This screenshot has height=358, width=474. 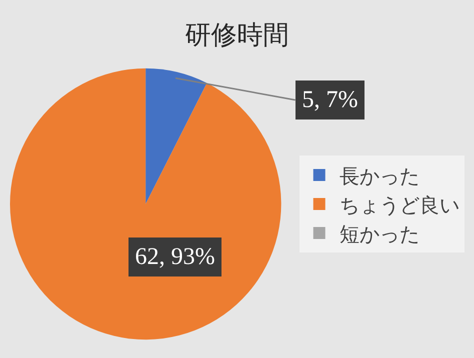 What do you see at coordinates (175, 257) in the screenshot?
I see `data-label: 62, 93%` at bounding box center [175, 257].